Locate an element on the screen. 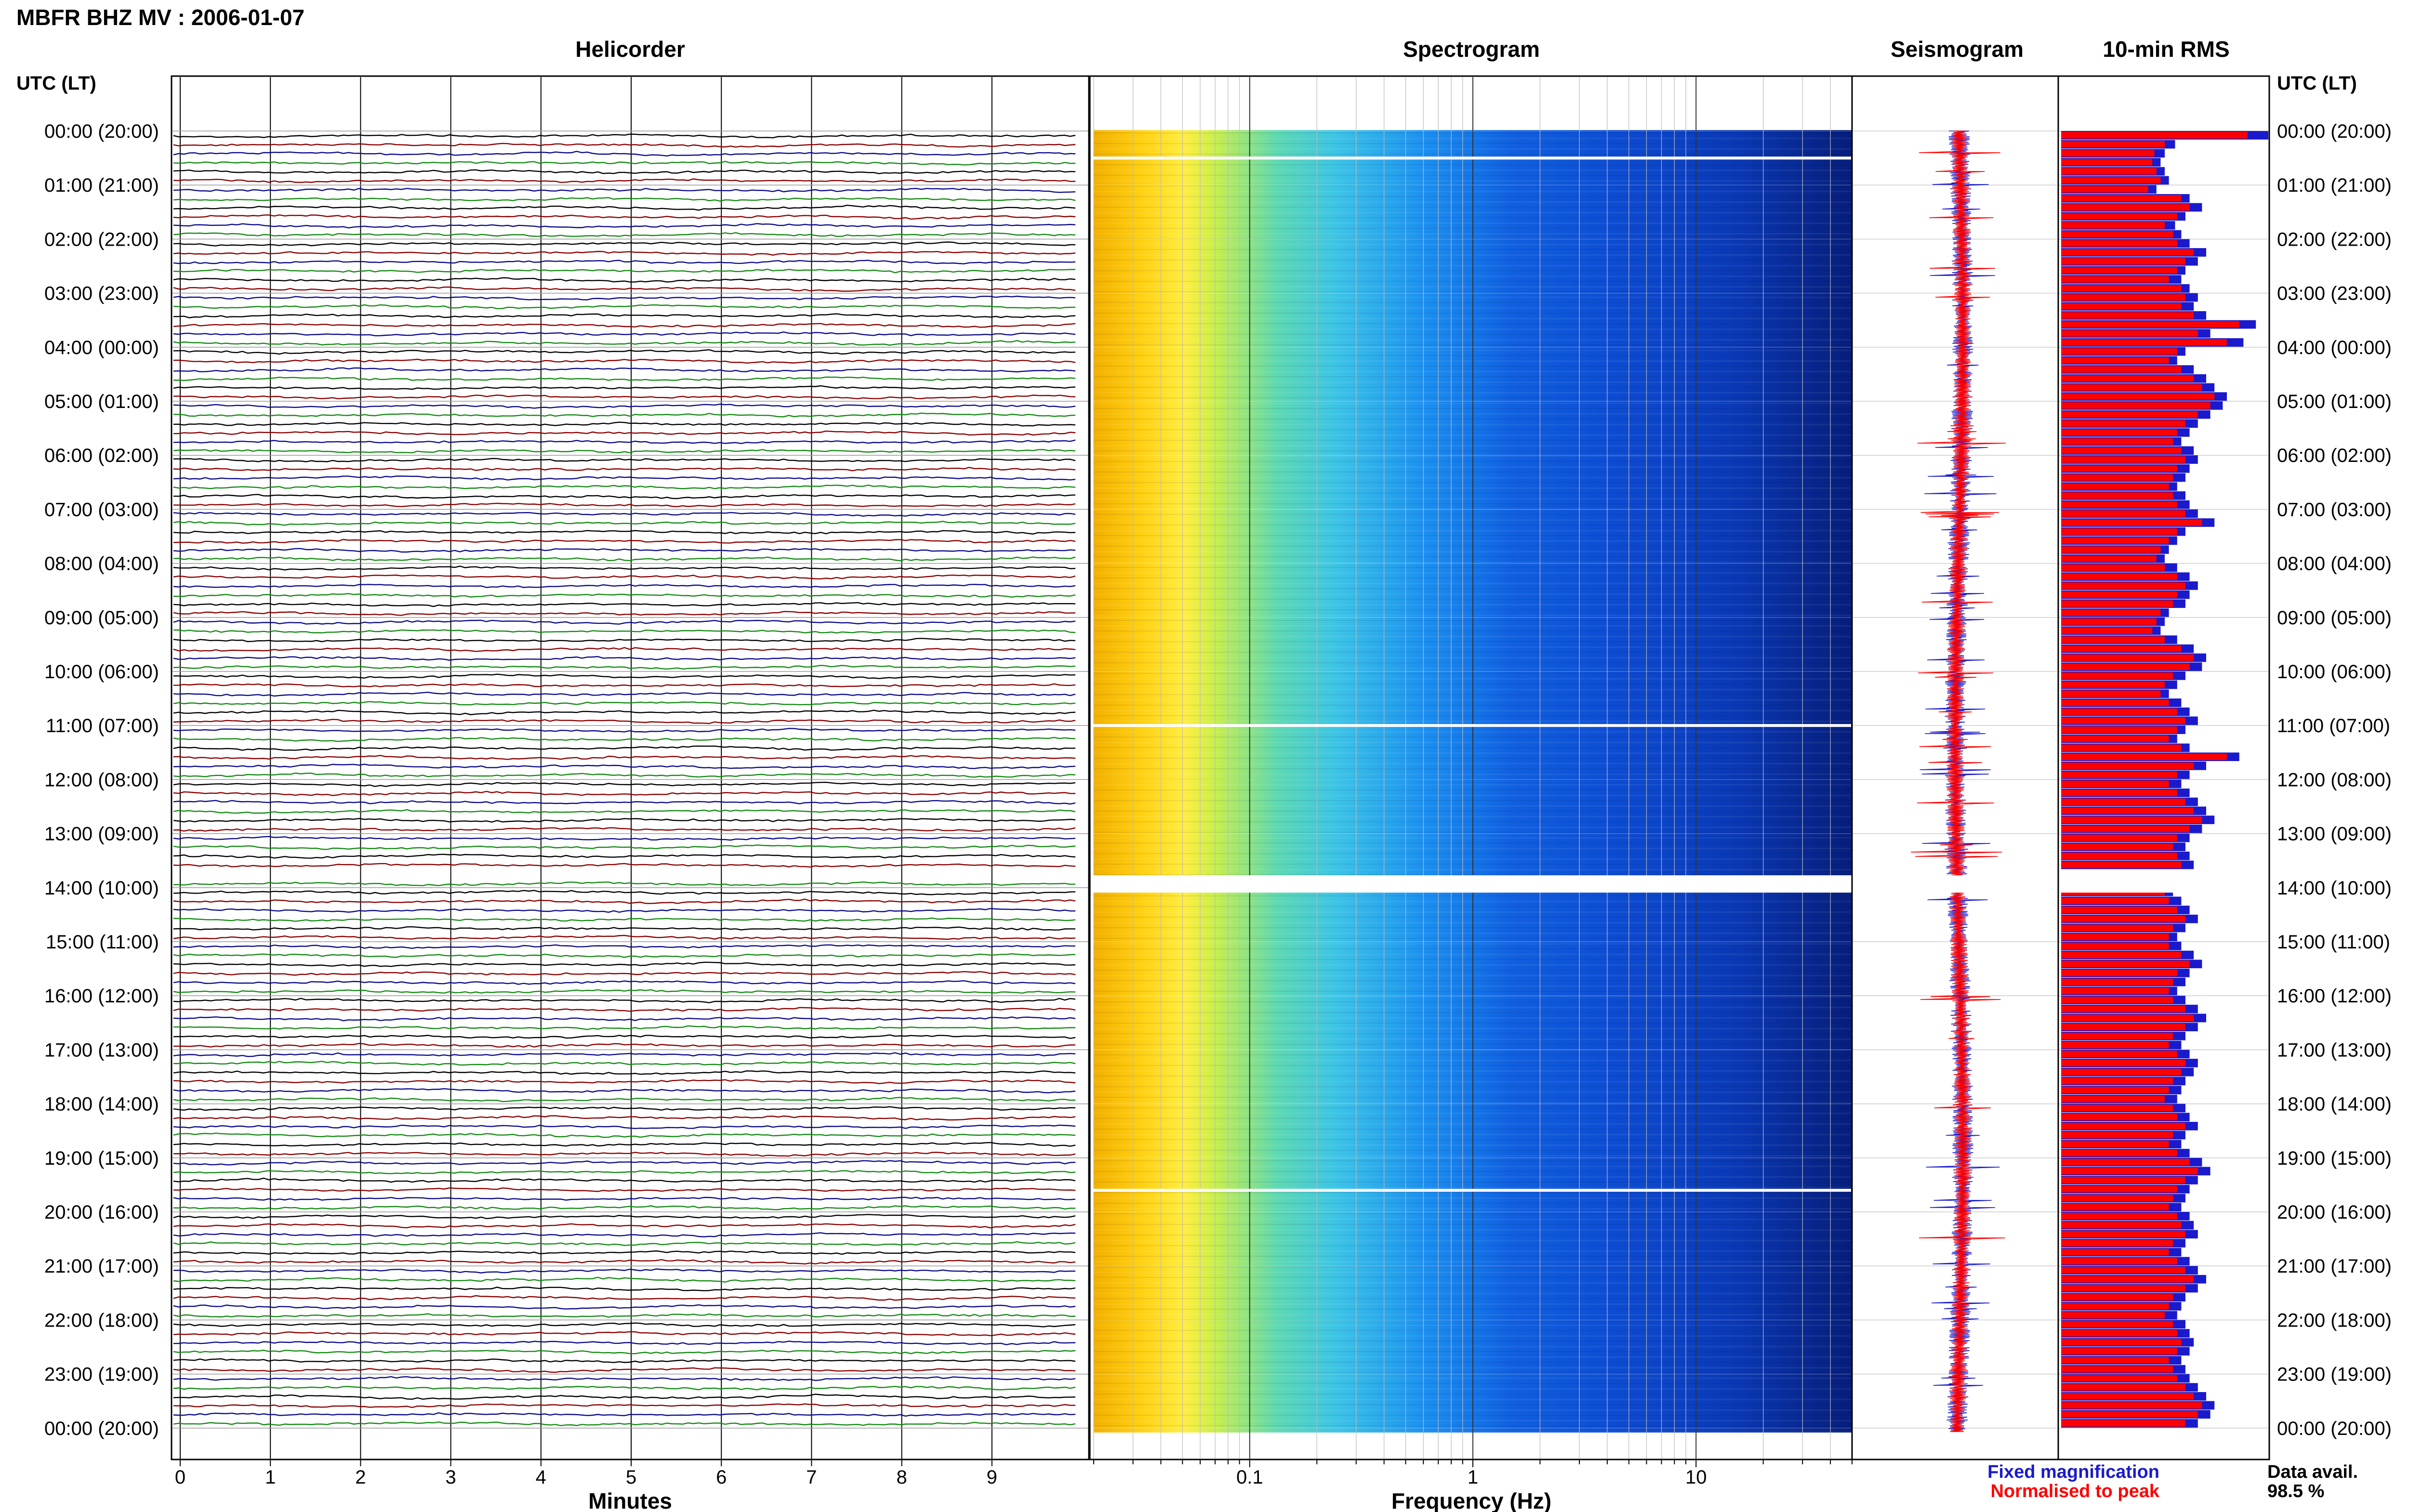 Image resolution: width=2409 pixels, height=1512 pixels. seismogram-title: Seismogram is located at coordinates (1957, 49).